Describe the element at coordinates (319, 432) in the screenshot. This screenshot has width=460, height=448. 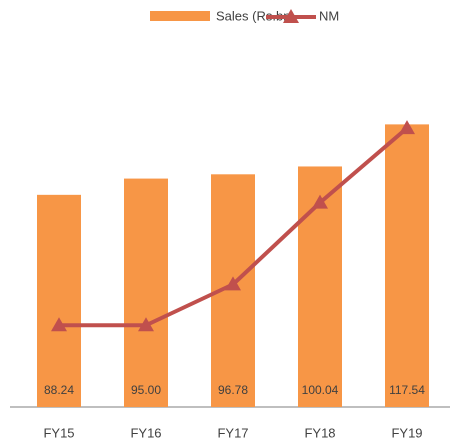
I see `x-tick-label: FY18` at that location.